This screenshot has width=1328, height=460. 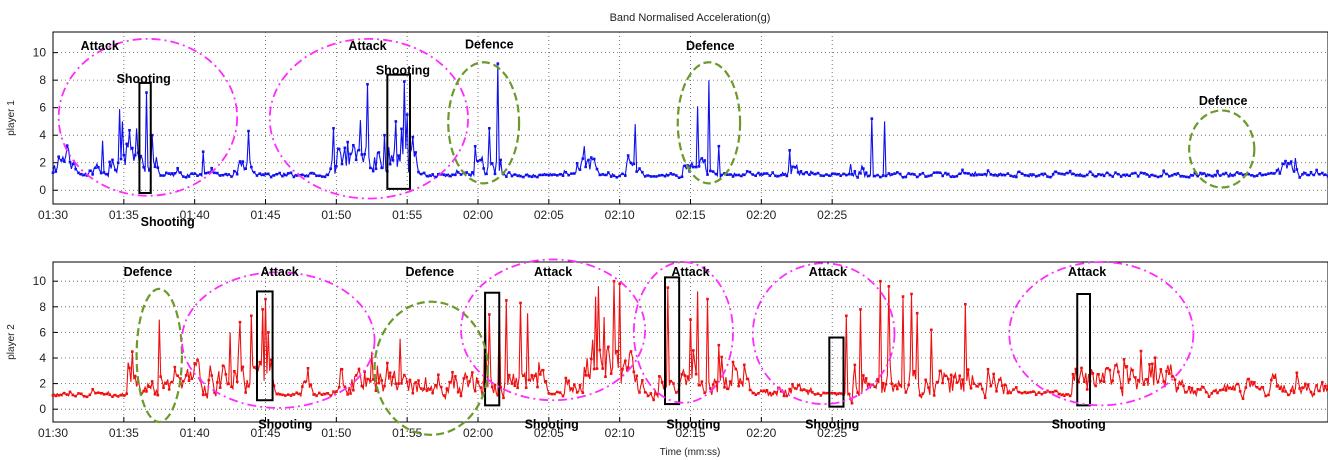 I want to click on x-tick-label: 01:50, so click(x=336, y=215).